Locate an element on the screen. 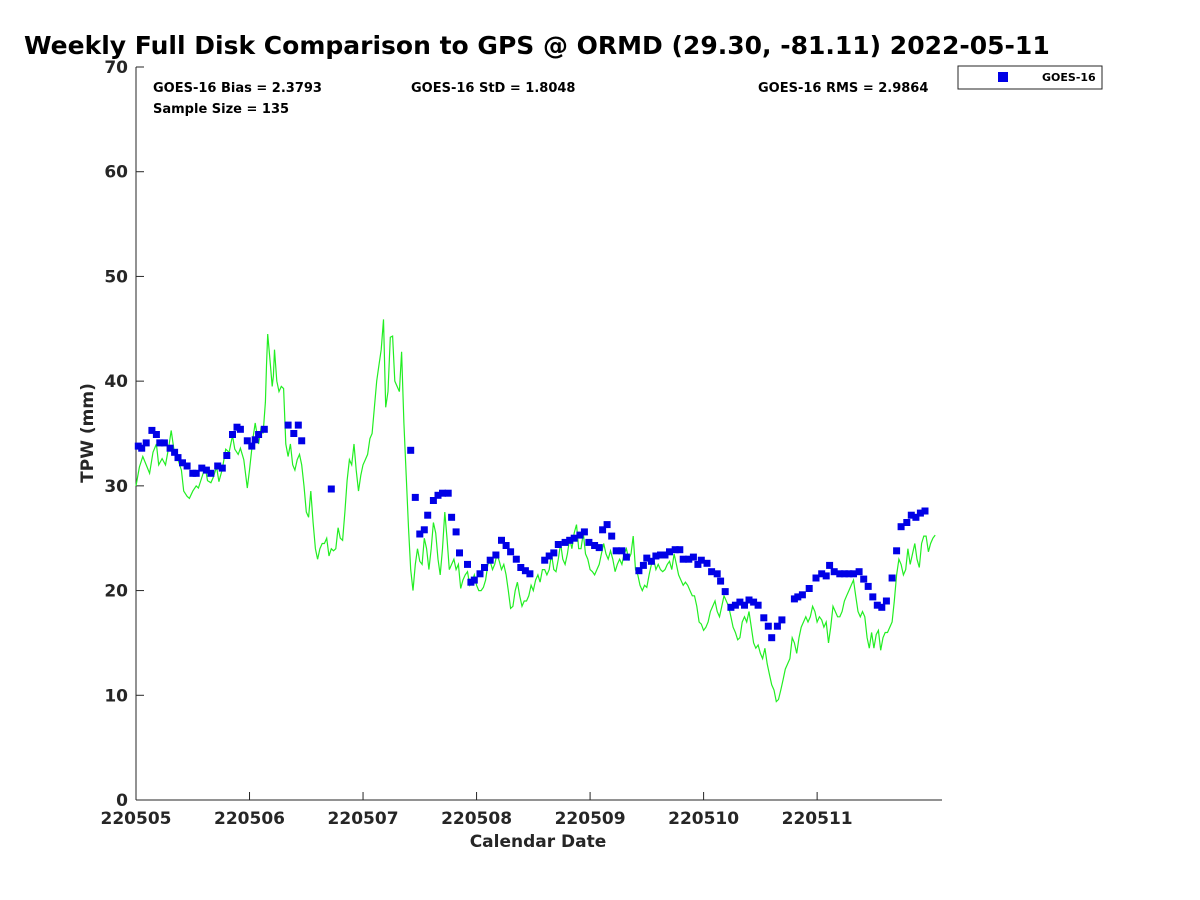 The height and width of the screenshot is (900, 1200). x-tick-label: 220505 is located at coordinates (136, 819).